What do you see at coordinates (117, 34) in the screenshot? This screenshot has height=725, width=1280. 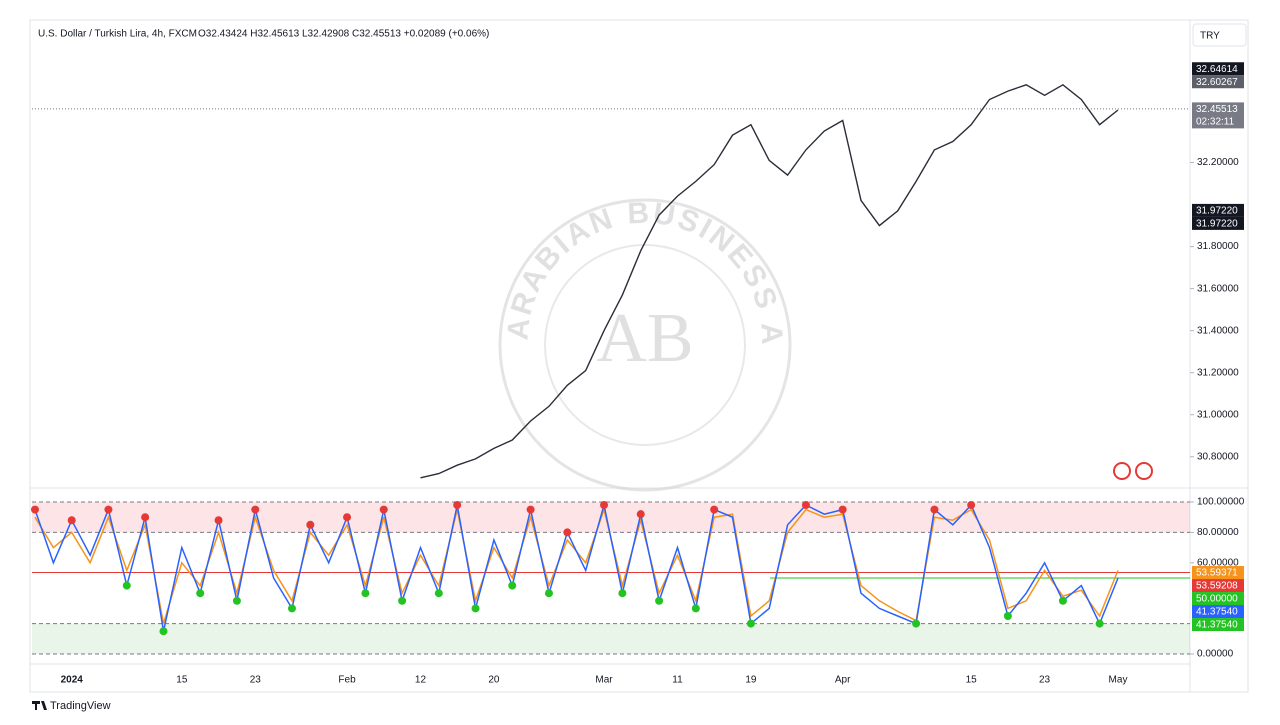 I see `symbol-title: U.S. Dollar / Turkish Lira, 4h, FXCM` at bounding box center [117, 34].